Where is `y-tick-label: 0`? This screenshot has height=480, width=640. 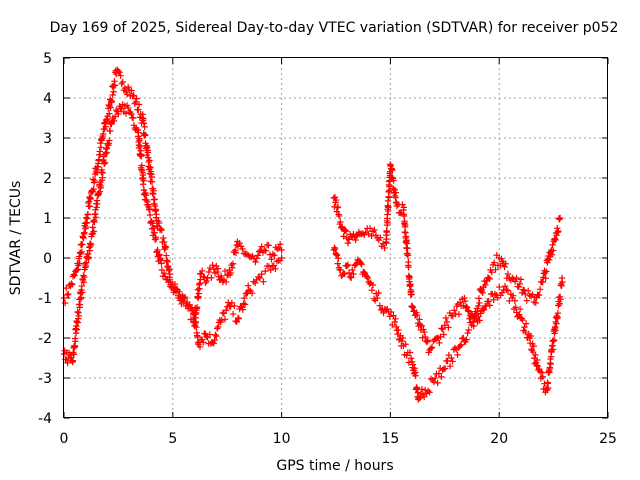 y-tick-label: 0 is located at coordinates (47, 259).